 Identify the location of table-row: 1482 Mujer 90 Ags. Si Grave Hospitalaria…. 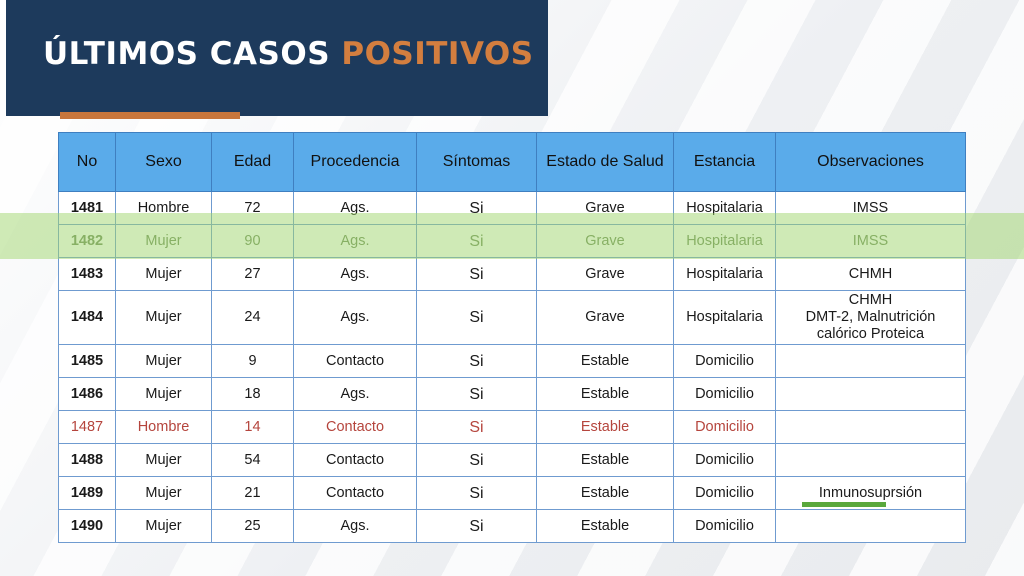
(512, 241).